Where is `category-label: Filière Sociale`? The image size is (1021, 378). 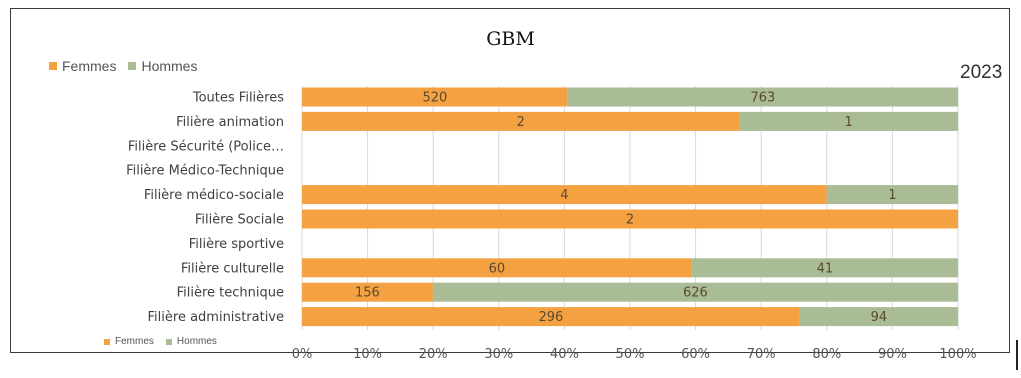
category-label: Filière Sociale is located at coordinates (239, 220).